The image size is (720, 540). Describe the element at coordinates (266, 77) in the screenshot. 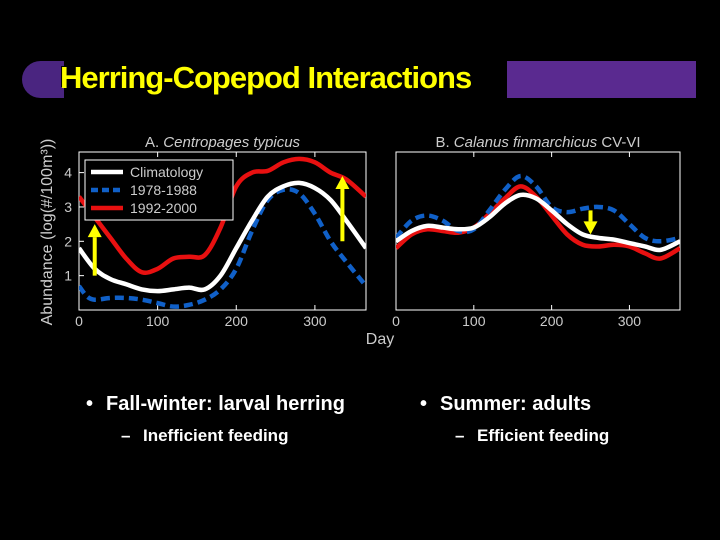

I see `slide-title: Herring-Copepod Interactions` at that location.